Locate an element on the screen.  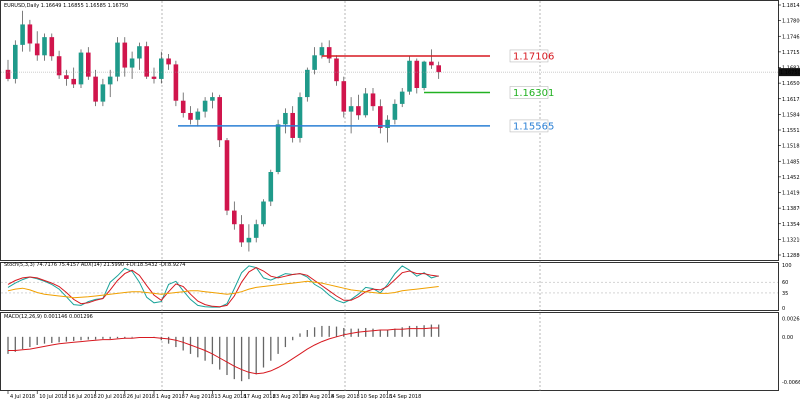
time-tick-label: 16 Jul 2018 is located at coordinates (82, 397).